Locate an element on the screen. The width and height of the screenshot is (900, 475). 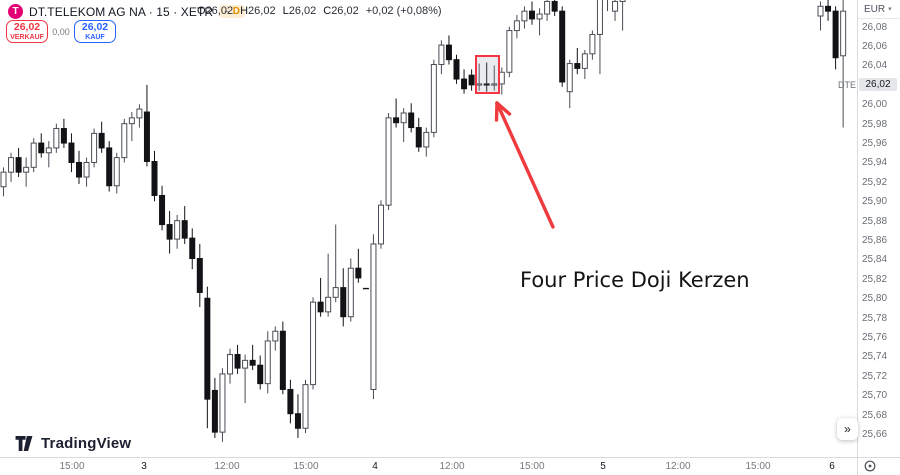
sell-button: 26,02 VERKAUF is located at coordinates (27, 31).